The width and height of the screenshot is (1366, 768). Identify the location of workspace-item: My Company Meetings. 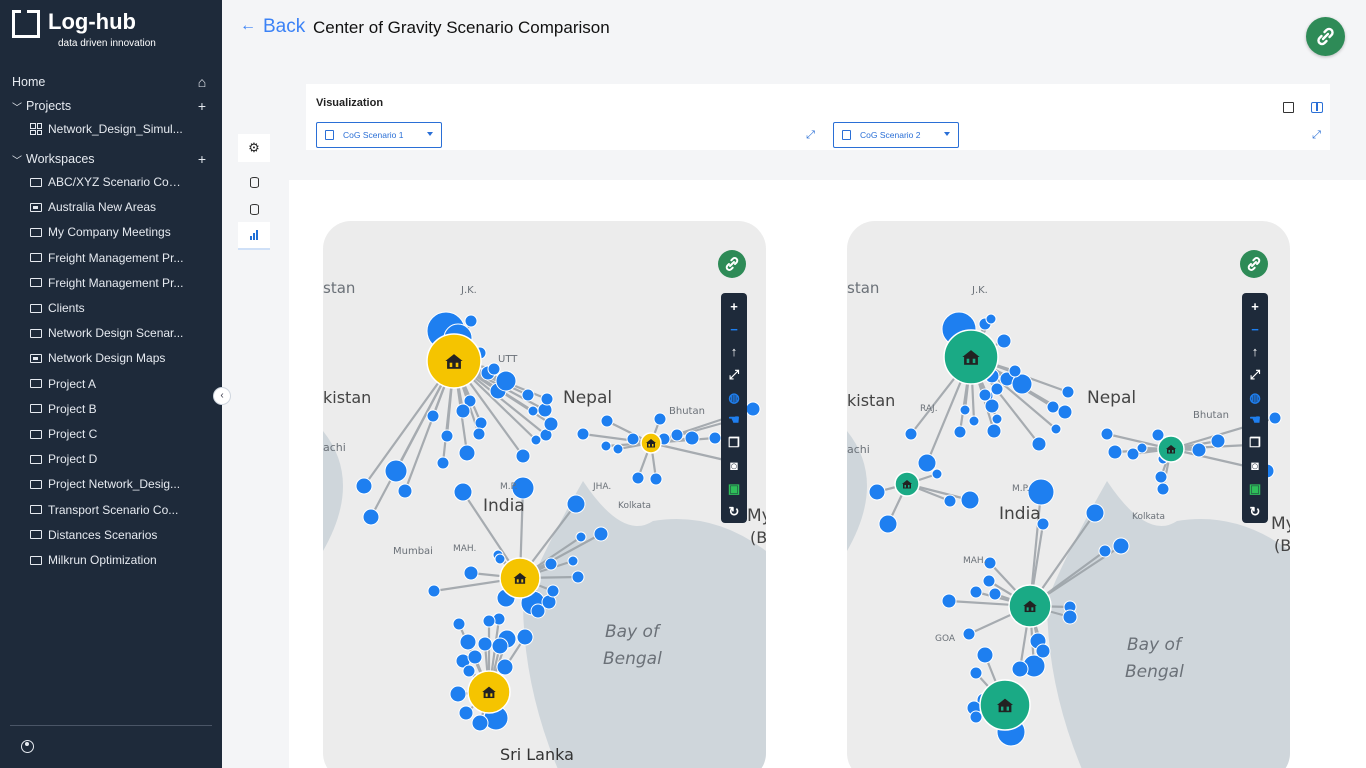
(108, 232).